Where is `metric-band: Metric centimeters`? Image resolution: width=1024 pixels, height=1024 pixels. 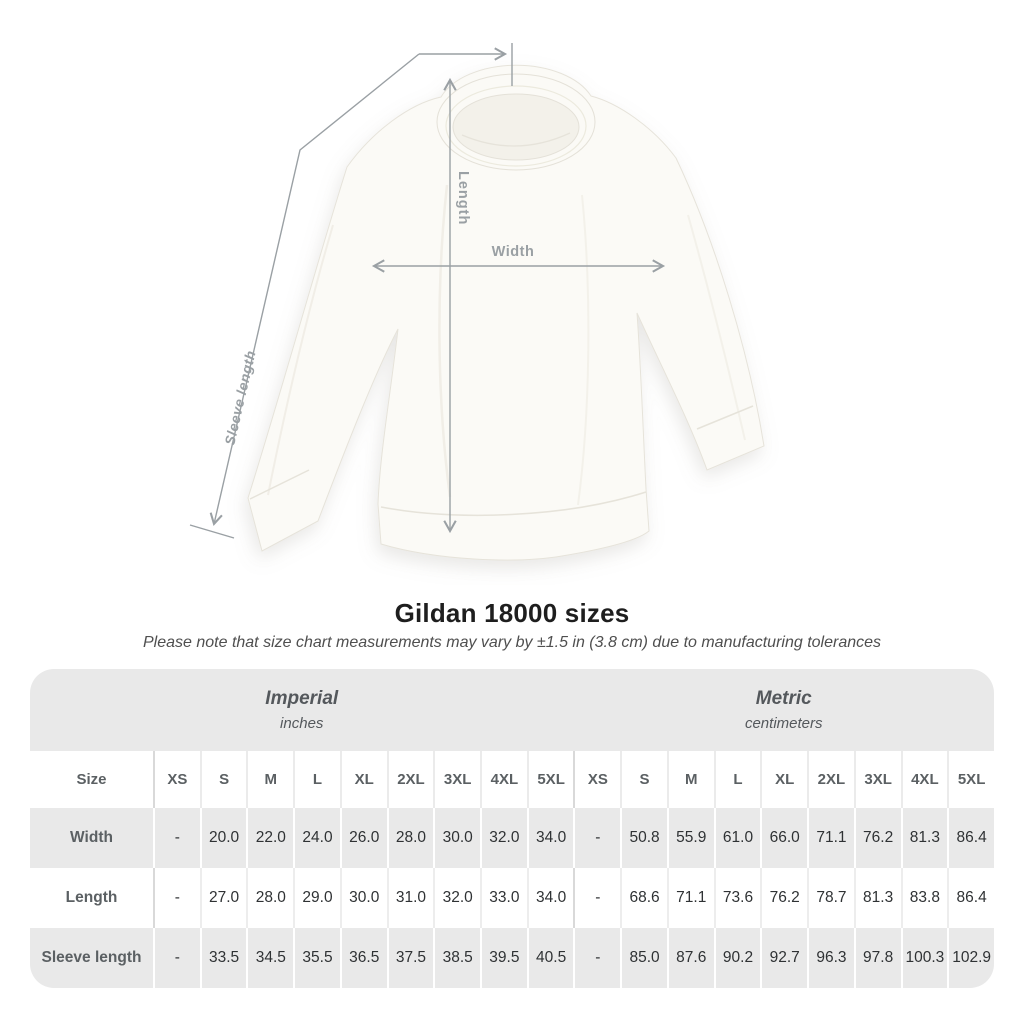
metric-band: Metric centimeters is located at coordinates (783, 710).